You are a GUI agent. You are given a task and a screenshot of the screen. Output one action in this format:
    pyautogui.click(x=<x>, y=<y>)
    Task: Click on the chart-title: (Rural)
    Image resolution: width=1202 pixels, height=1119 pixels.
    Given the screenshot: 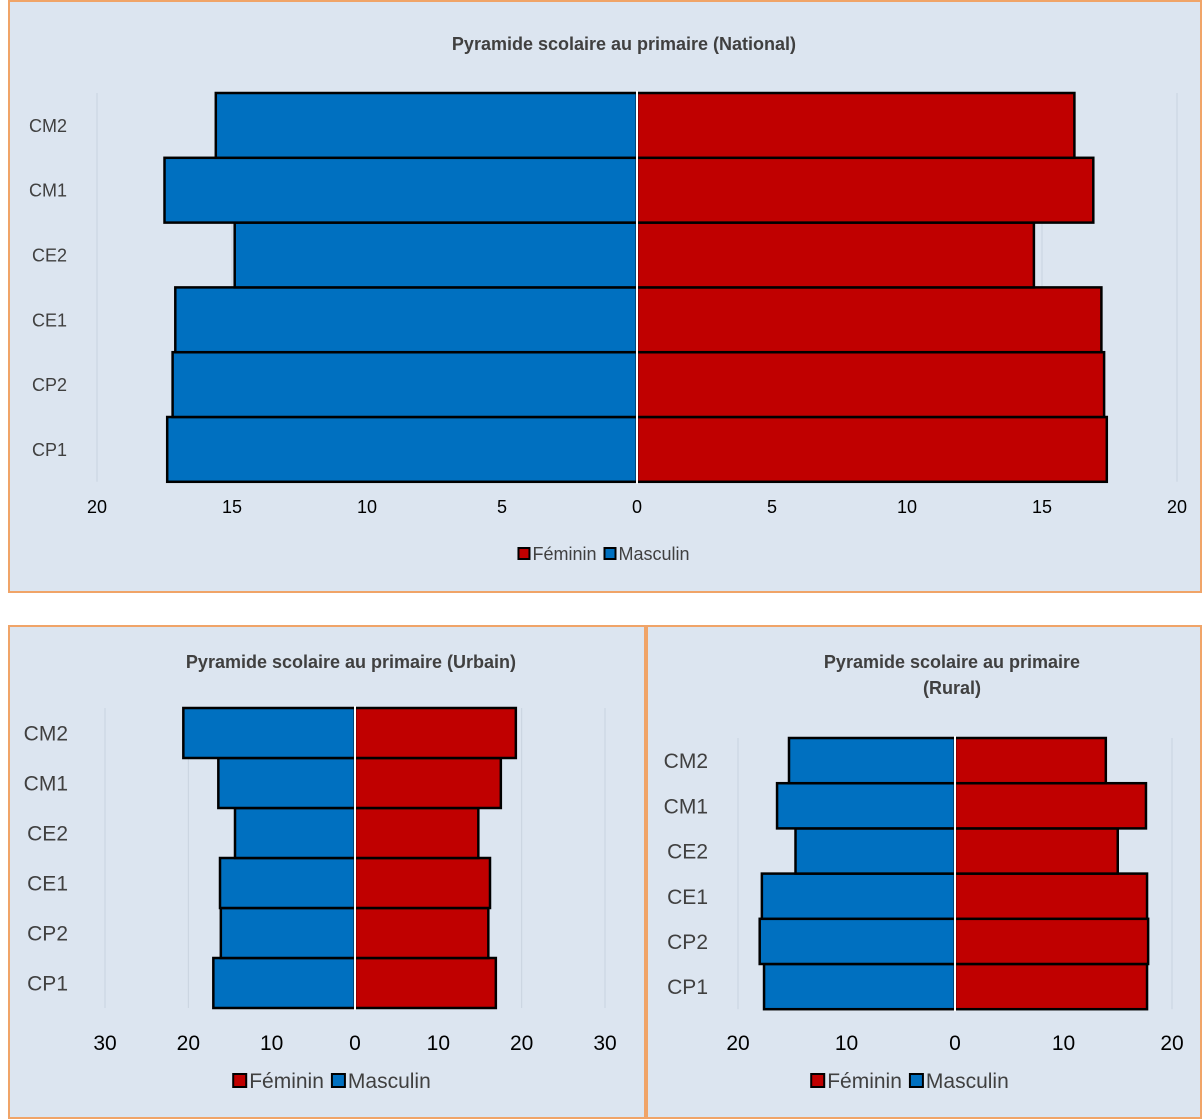 What is the action you would take?
    pyautogui.click(x=952, y=688)
    